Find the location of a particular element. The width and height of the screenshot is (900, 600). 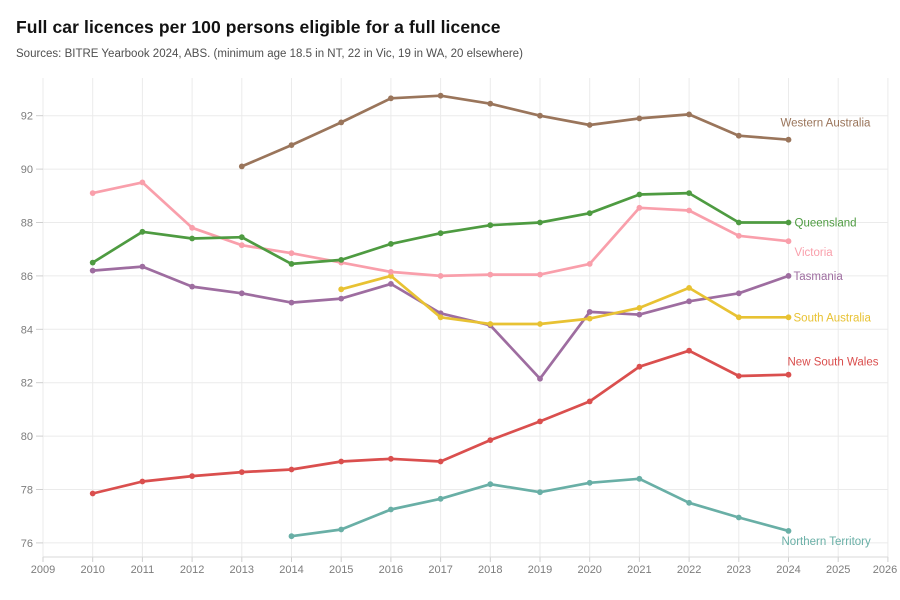

series-line-south-australia is located at coordinates (564, 300).